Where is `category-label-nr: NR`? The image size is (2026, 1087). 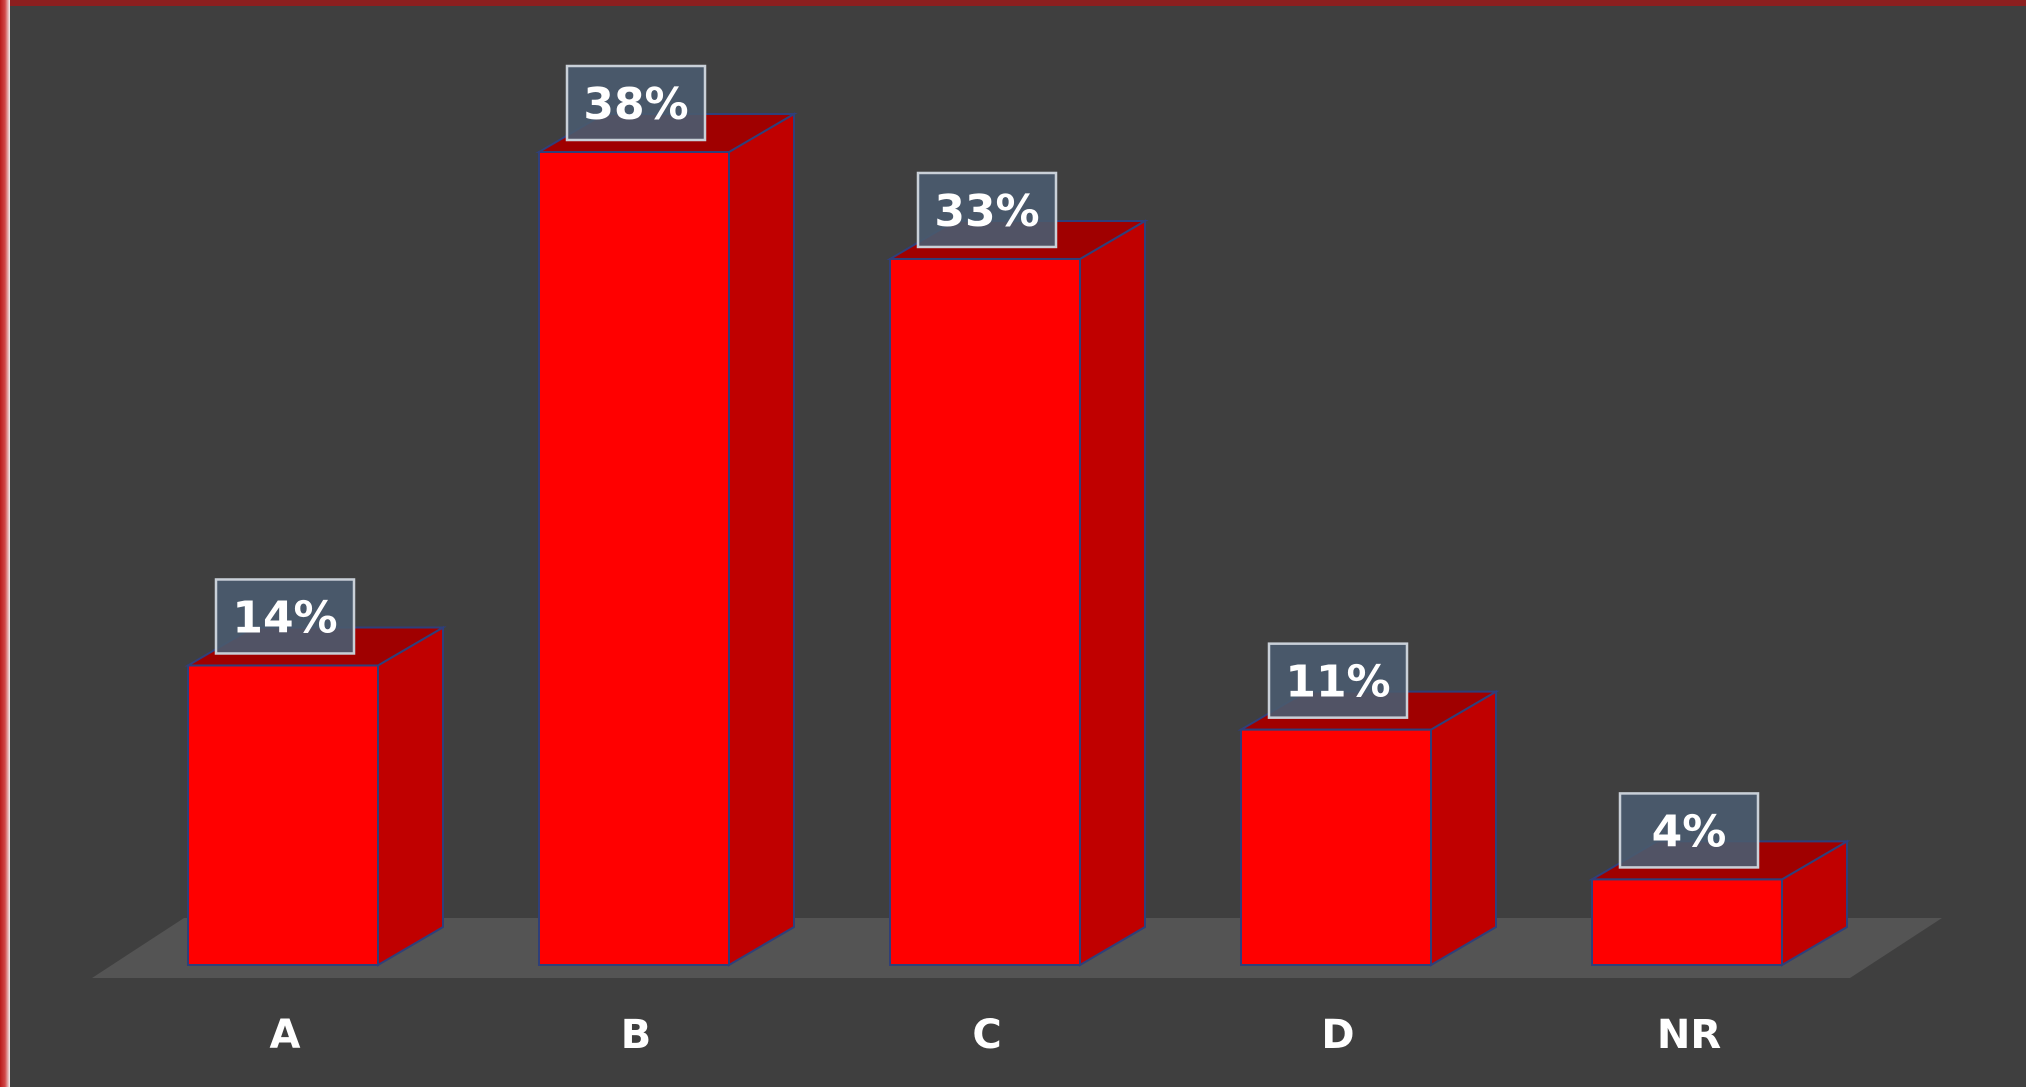 category-label-nr: NR is located at coordinates (1689, 1035).